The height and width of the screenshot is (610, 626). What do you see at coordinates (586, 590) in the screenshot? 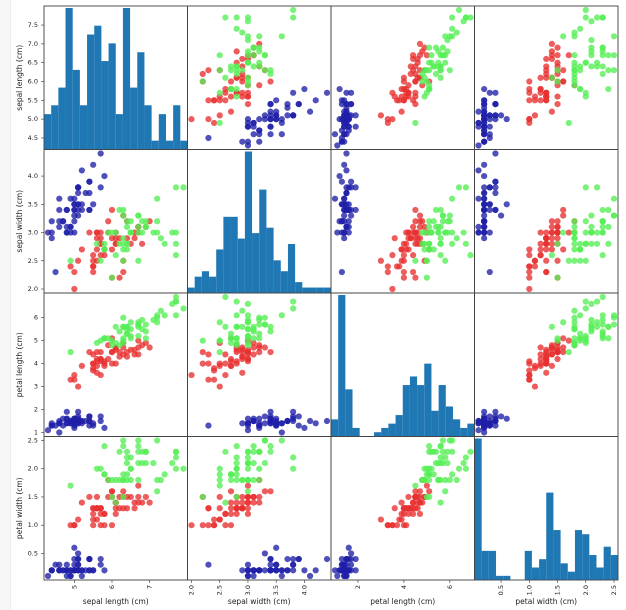
I see `xtick-label-pw-2.0: 2.0` at bounding box center [586, 590].